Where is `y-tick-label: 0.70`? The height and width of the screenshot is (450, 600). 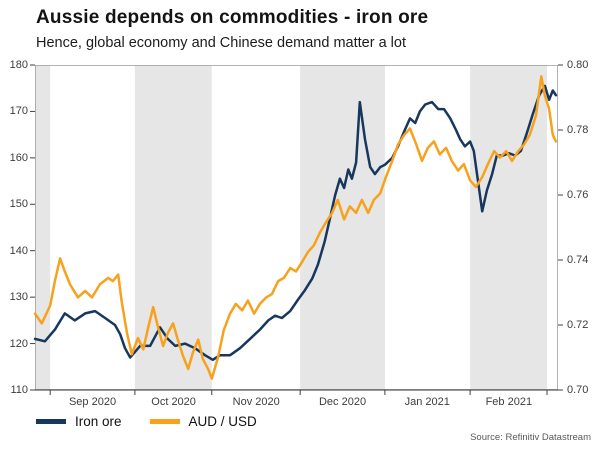
y-tick-label: 0.70 is located at coordinates (578, 390).